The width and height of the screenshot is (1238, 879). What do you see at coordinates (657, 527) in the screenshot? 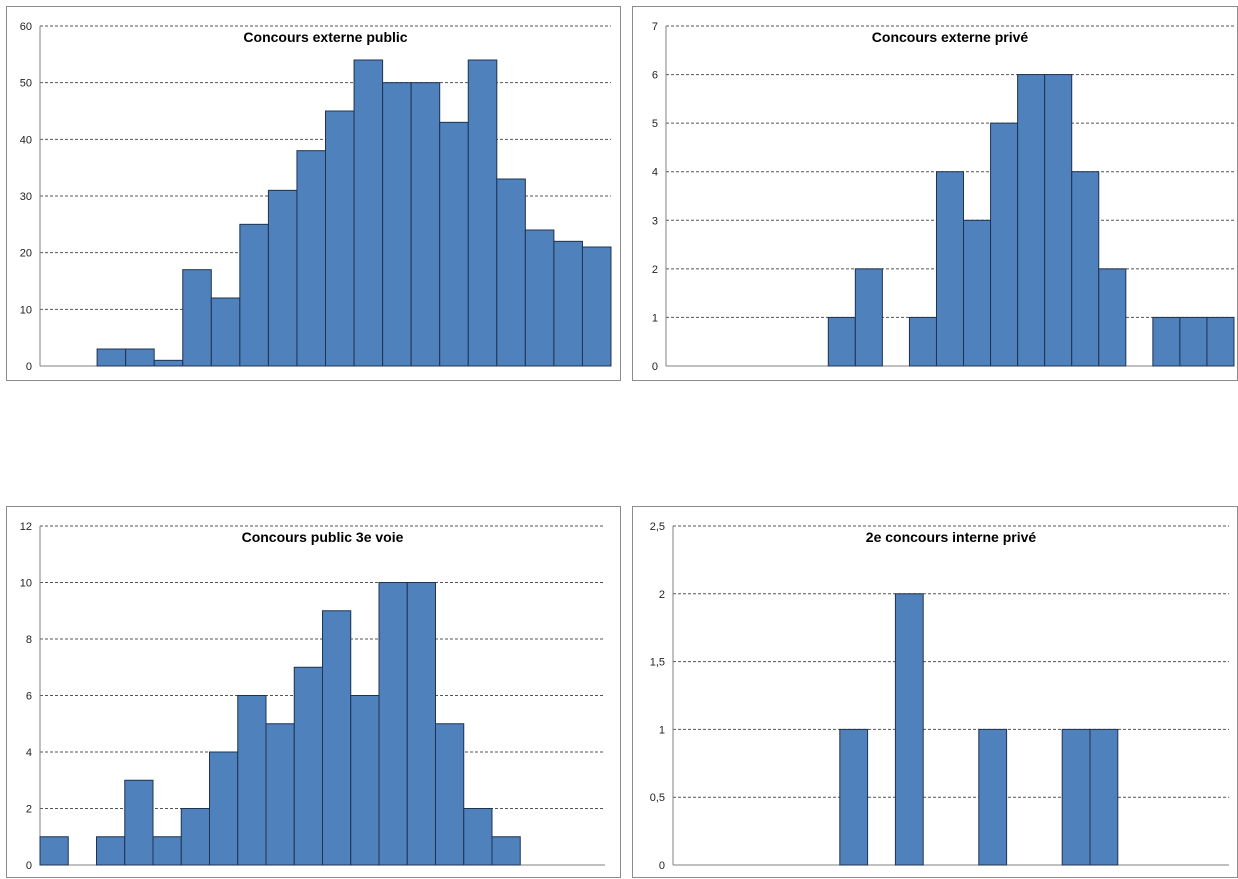
I see `y-tick-label: 2,5` at bounding box center [657, 527].